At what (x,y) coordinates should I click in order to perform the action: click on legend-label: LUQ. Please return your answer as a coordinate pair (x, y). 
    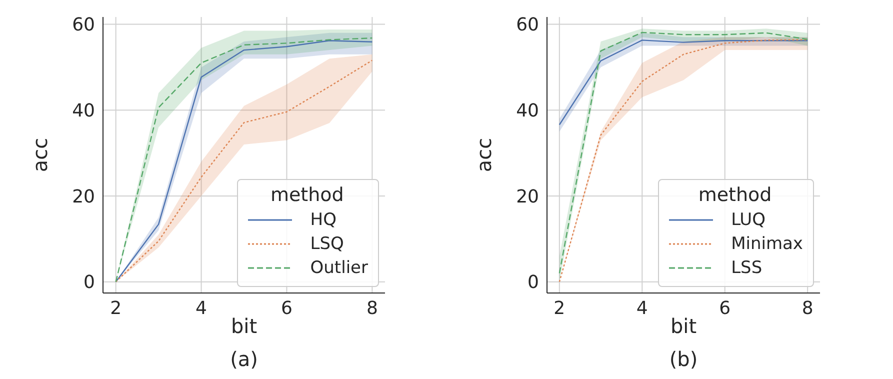
    Looking at the image, I should click on (748, 220).